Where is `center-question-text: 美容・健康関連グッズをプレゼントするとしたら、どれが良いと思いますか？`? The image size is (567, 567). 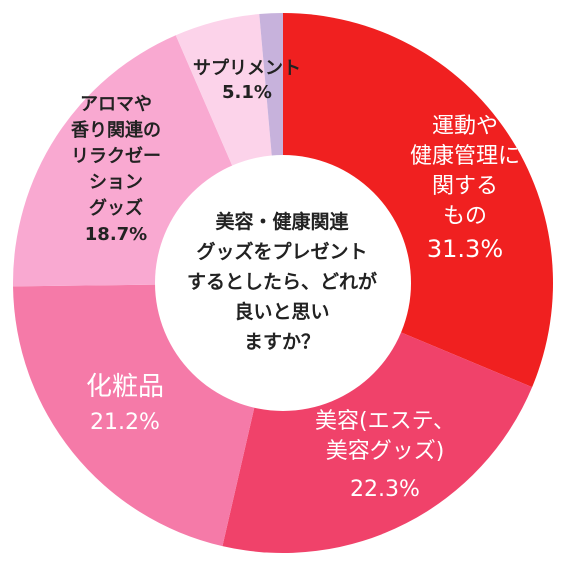 center-question-text: 美容・健康関連グッズをプレゼントするとしたら、どれが良いと思いますか？ is located at coordinates (282, 281).